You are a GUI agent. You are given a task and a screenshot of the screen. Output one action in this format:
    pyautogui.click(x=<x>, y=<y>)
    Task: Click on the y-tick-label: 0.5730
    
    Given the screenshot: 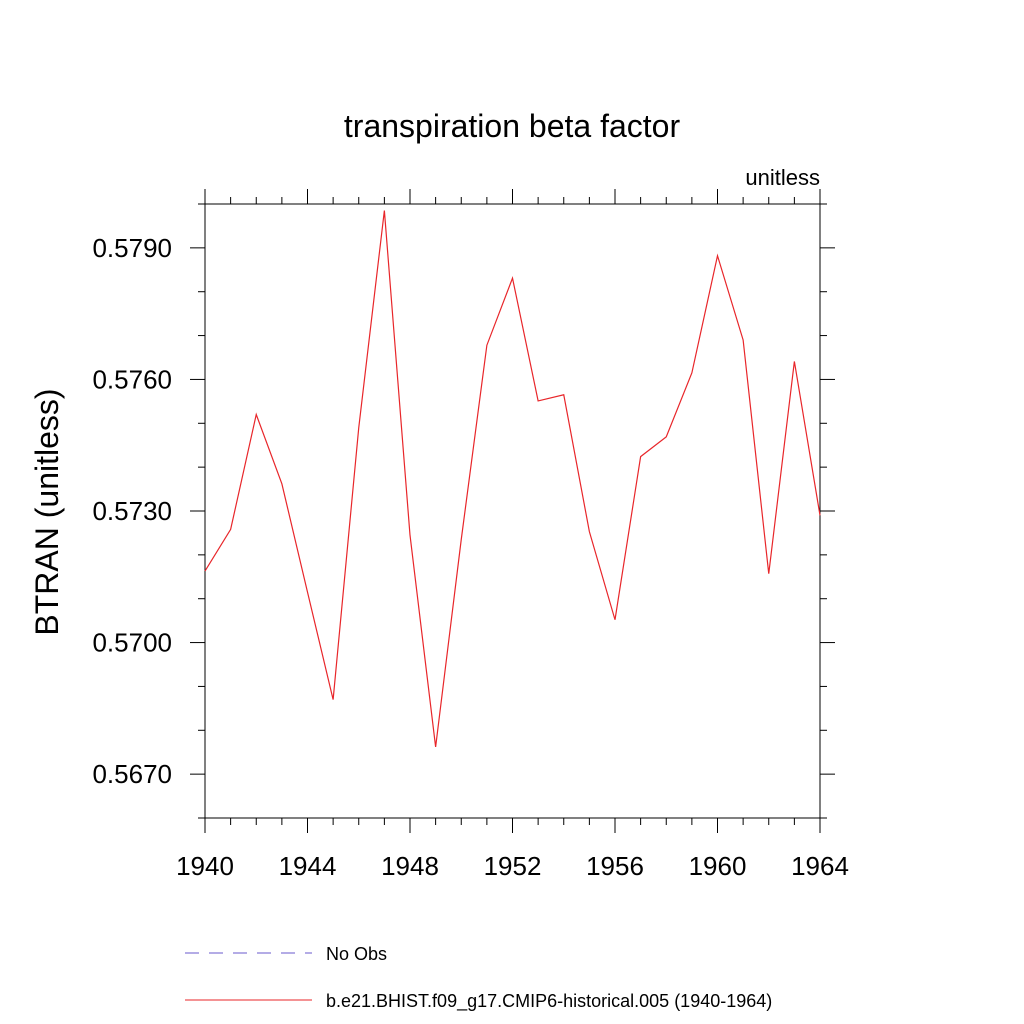 What is the action you would take?
    pyautogui.click(x=132, y=511)
    